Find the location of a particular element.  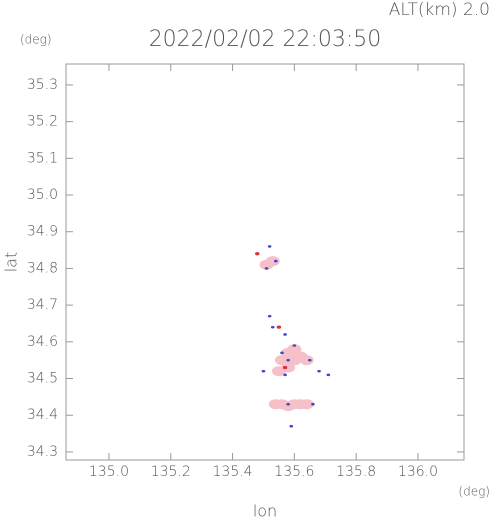

y-axis-label: lat is located at coordinates (11, 262).